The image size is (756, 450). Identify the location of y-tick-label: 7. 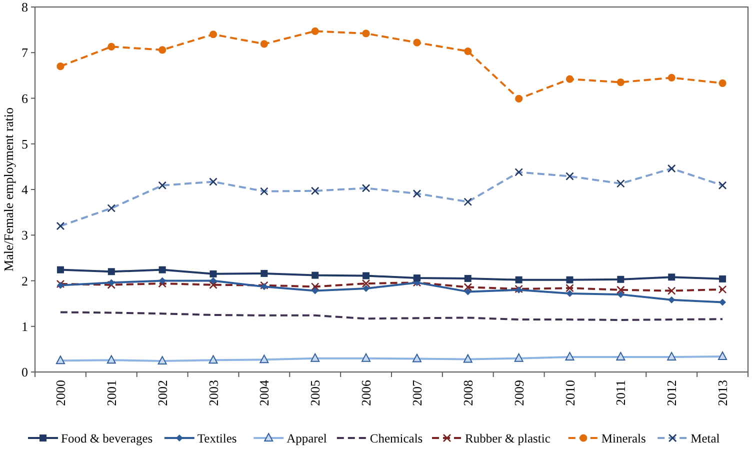
(25, 52).